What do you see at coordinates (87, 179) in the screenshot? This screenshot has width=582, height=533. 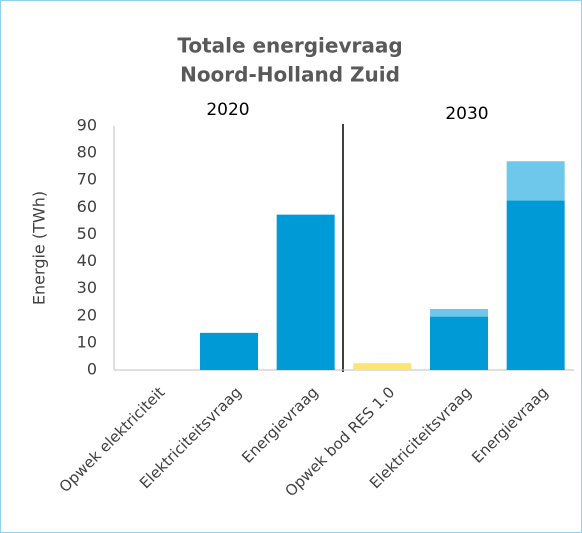 I see `y-tick-label: 70` at bounding box center [87, 179].